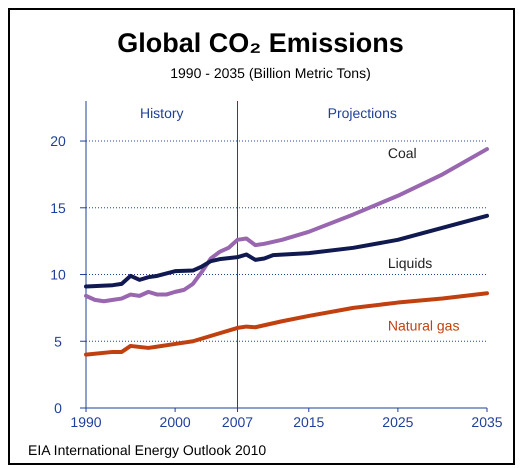 The height and width of the screenshot is (468, 521). I want to click on chart-title: Global CO₂ Emissions, so click(260, 43).